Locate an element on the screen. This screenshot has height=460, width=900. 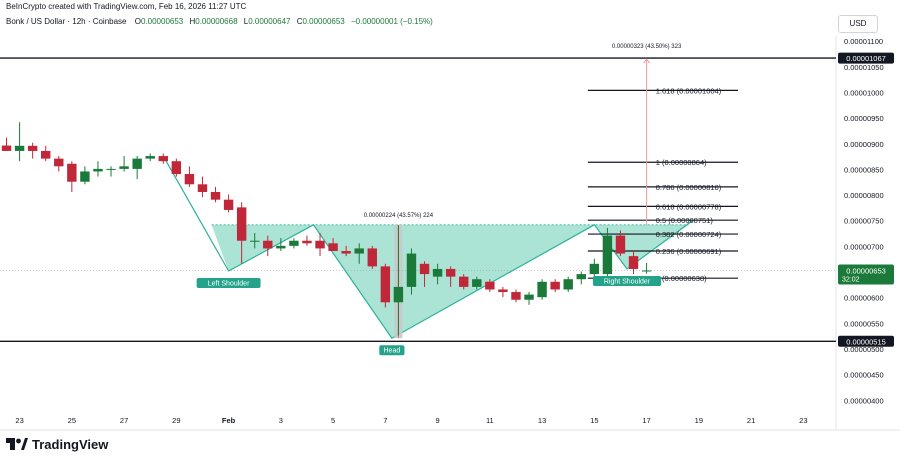
fib-level-label: 0.382 (0.00000724) is located at coordinates (689, 234).